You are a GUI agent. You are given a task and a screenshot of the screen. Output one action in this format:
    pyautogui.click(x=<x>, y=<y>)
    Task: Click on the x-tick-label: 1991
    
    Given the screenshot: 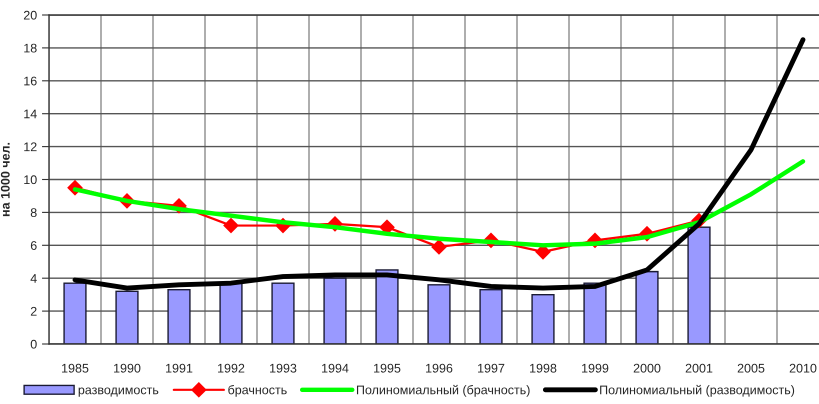 What is the action you would take?
    pyautogui.click(x=179, y=368)
    